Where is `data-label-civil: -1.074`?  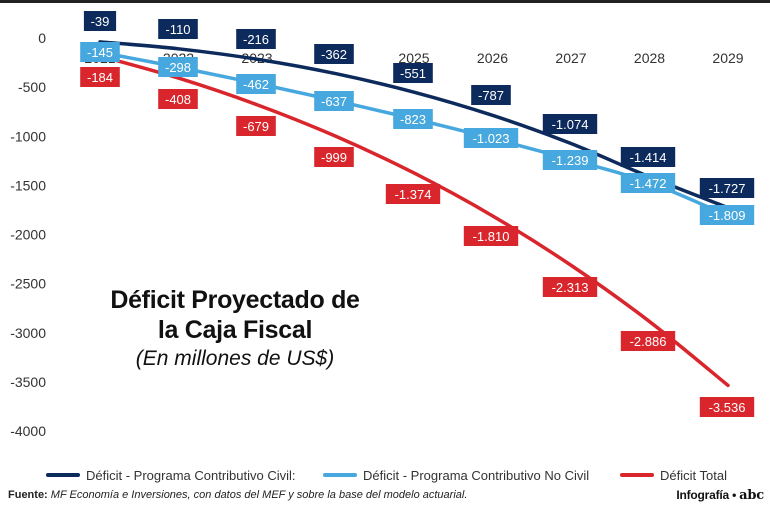
data-label-civil: -1.074 is located at coordinates (570, 124).